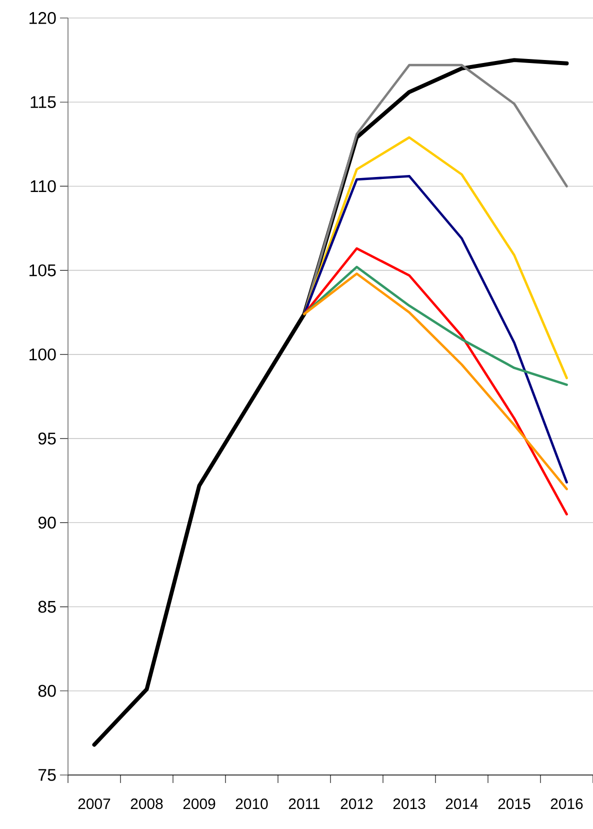 The width and height of the screenshot is (593, 829). What do you see at coordinates (47, 690) in the screenshot?
I see `y-tick-label: 80` at bounding box center [47, 690].